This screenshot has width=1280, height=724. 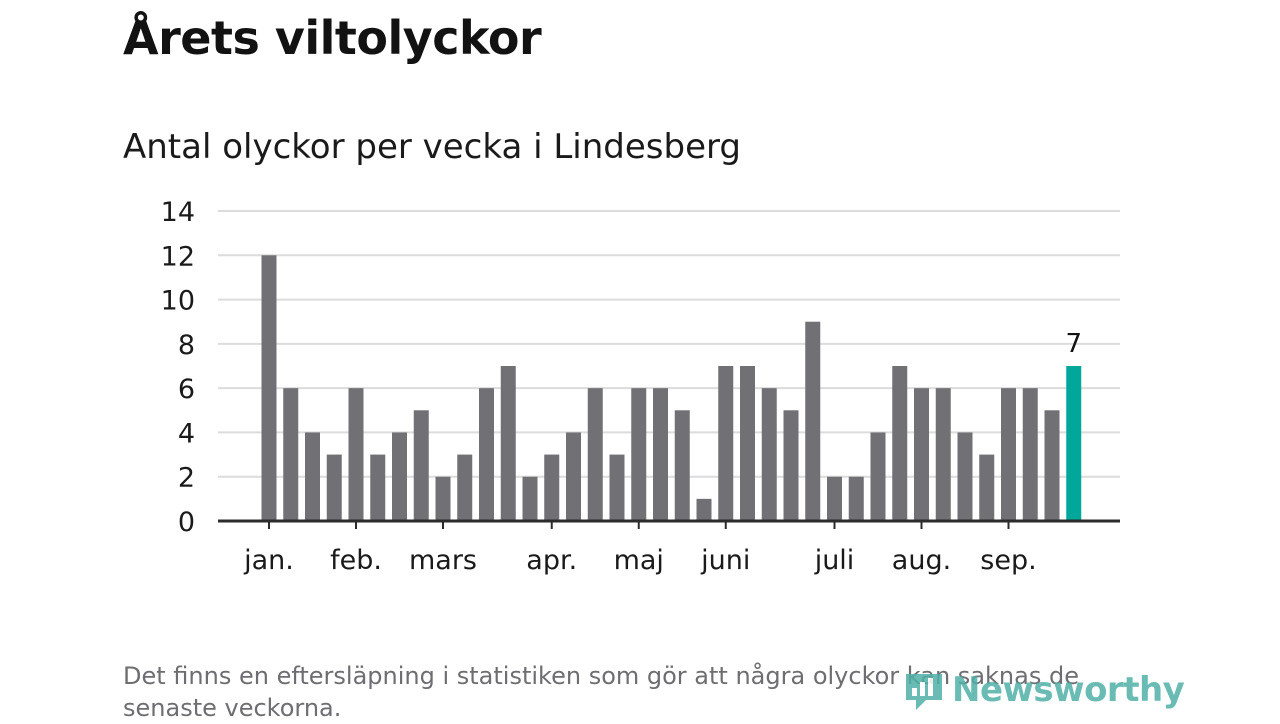 I want to click on x-tick-label: sep., so click(x=1008, y=560).